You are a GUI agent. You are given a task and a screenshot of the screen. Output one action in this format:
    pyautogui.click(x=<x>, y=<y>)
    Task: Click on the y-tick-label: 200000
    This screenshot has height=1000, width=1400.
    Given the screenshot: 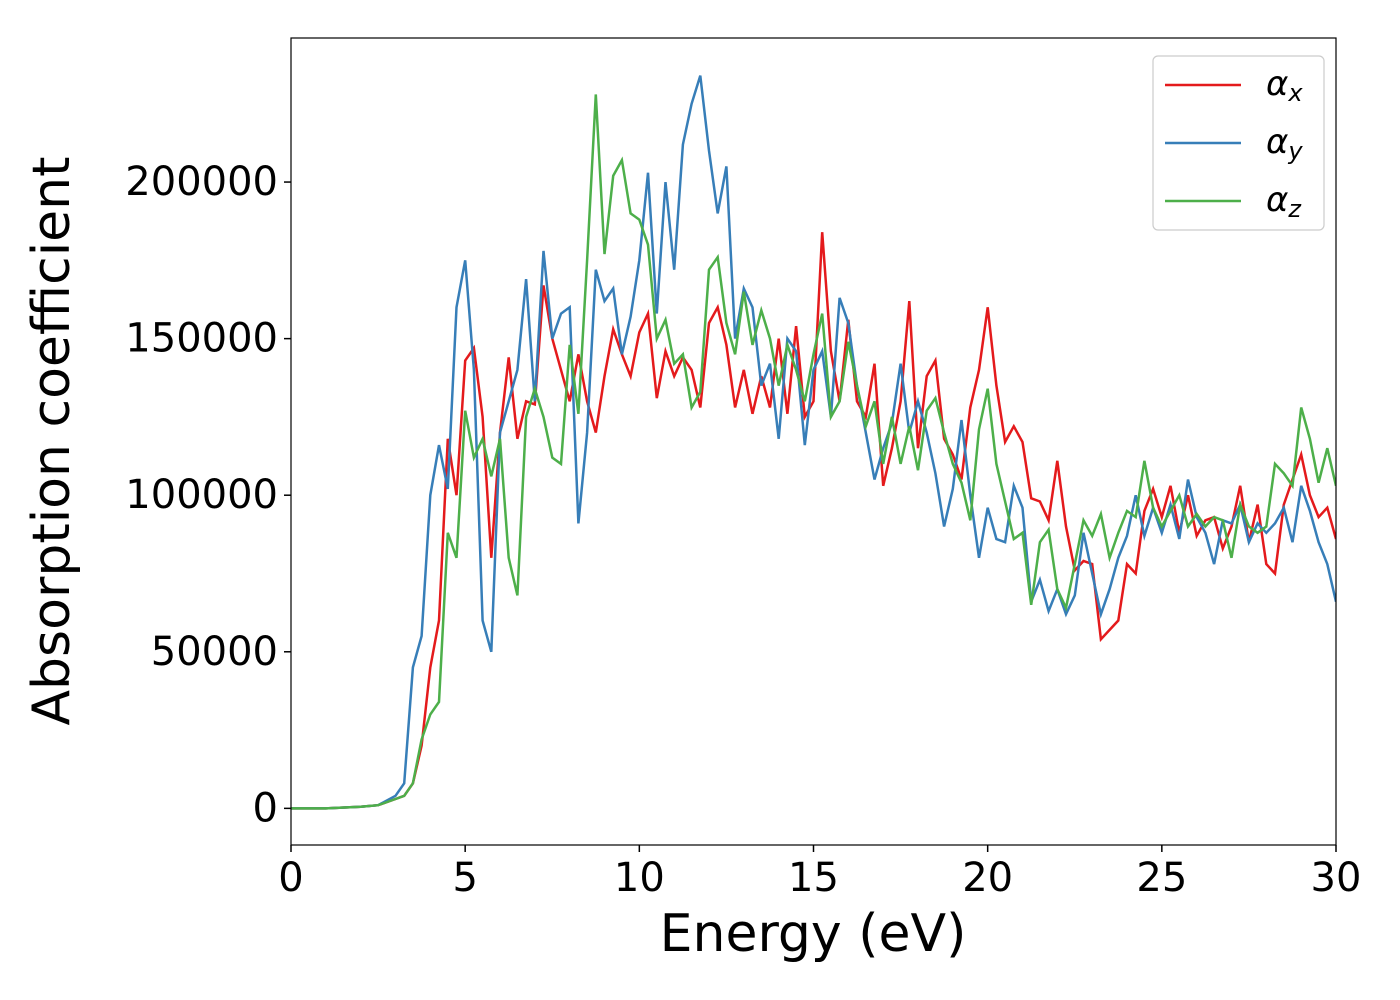 What is the action you would take?
    pyautogui.click(x=201, y=182)
    